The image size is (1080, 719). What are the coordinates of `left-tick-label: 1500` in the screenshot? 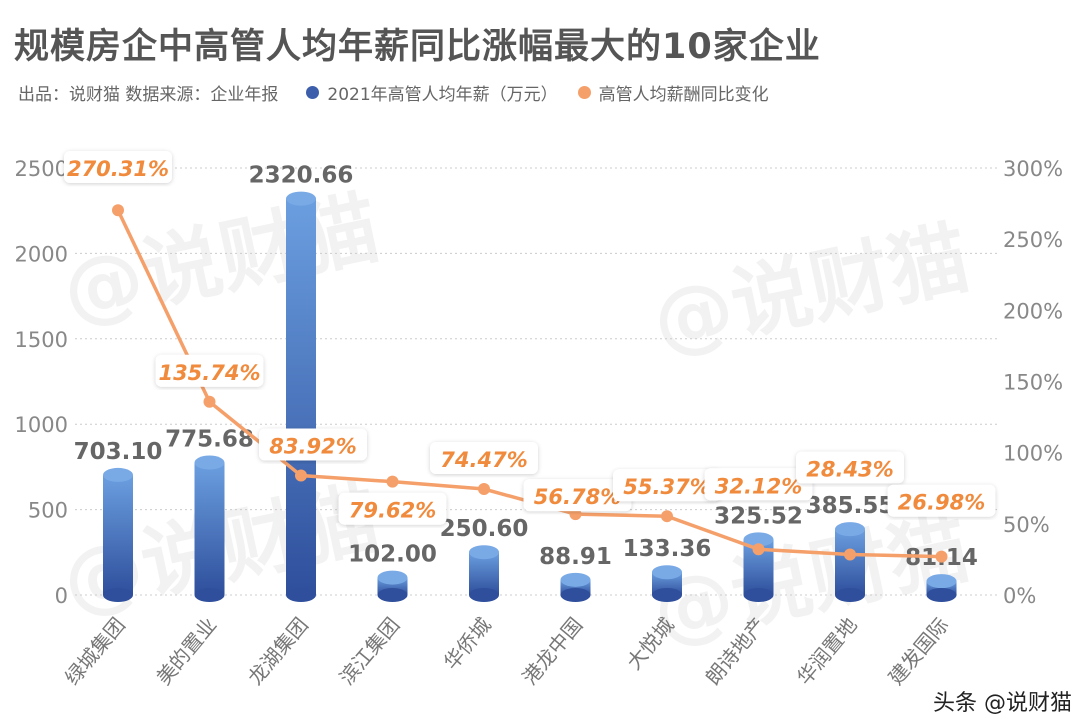 It's located at (41, 340).